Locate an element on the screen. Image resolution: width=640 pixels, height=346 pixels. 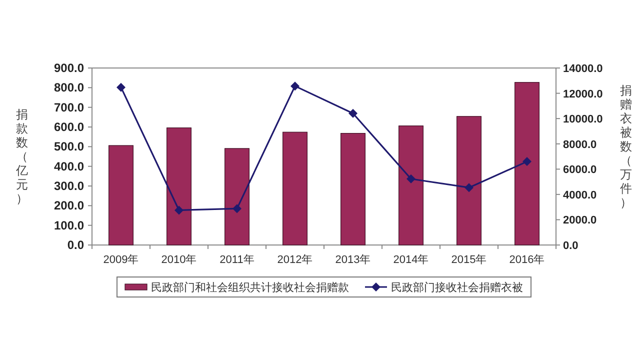
y2-tick-label: 6000.0 is located at coordinates (580, 170).